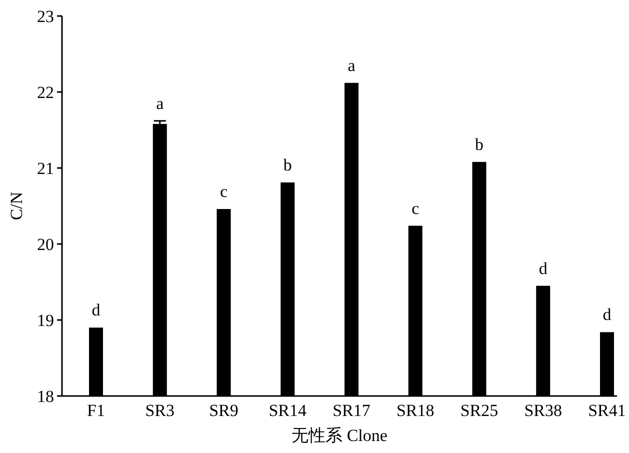 This screenshot has width=629, height=453. I want to click on x-tick-label: SR9, so click(223, 410).